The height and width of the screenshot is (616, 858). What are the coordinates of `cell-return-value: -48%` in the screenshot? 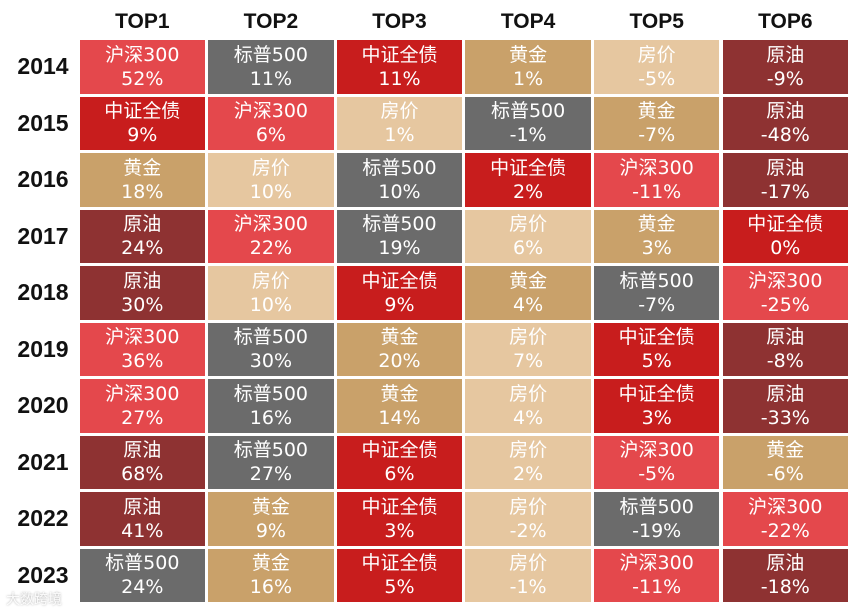 It's located at (785, 135).